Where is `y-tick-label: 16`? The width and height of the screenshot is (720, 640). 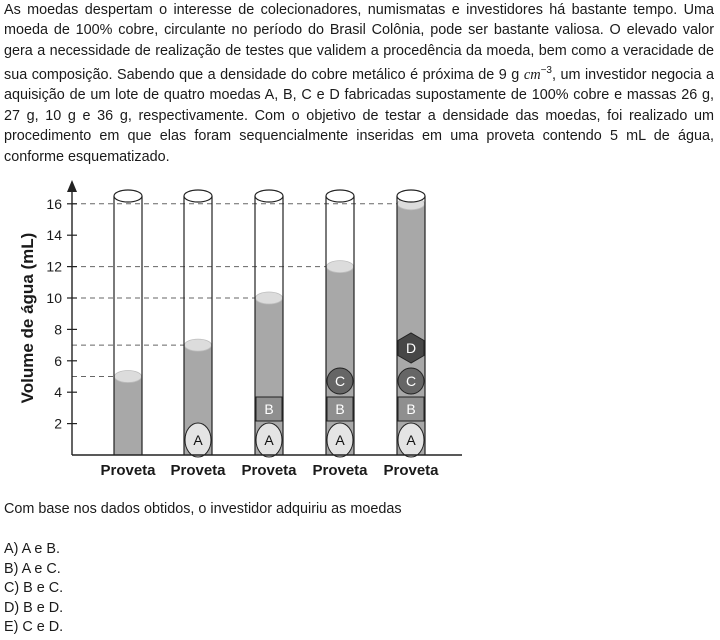
y-tick-label: 16 is located at coordinates (54, 204).